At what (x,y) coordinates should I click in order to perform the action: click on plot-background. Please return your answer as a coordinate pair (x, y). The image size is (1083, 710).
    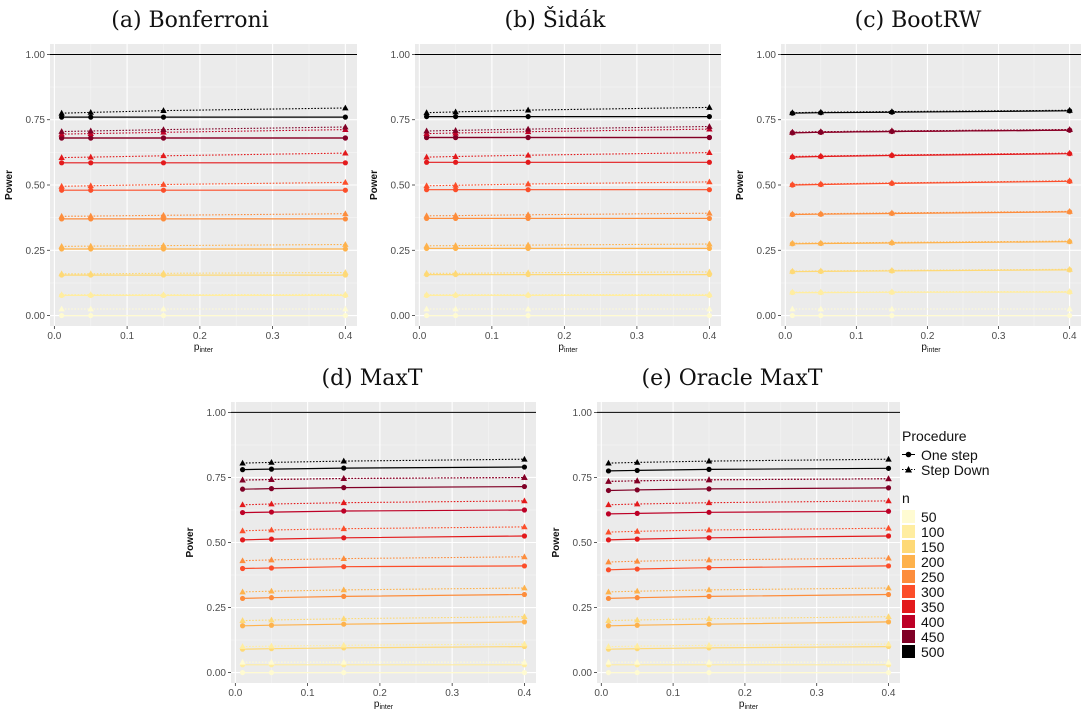
    Looking at the image, I should click on (931, 185).